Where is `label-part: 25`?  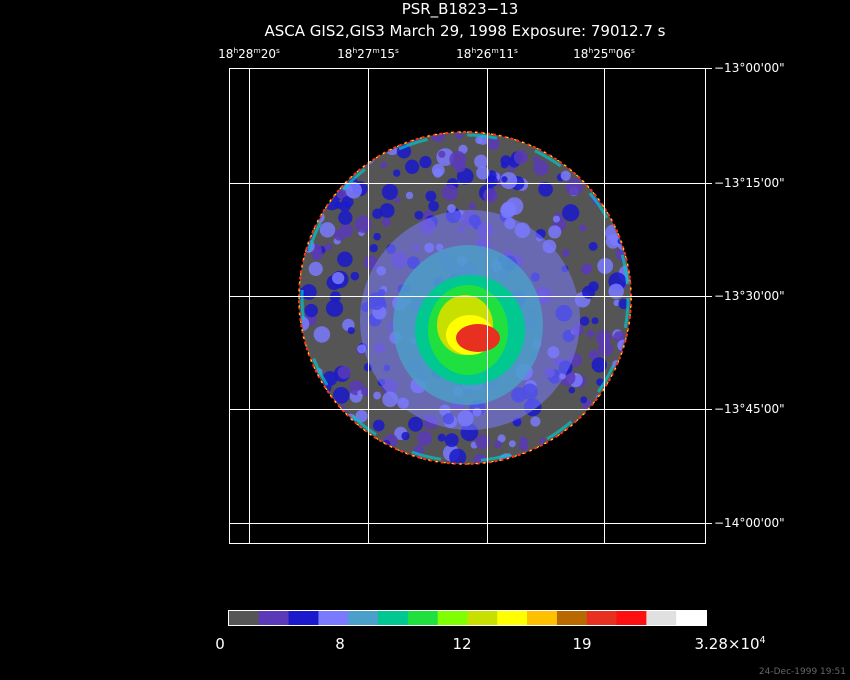
label-part: 25 is located at coordinates (600, 54).